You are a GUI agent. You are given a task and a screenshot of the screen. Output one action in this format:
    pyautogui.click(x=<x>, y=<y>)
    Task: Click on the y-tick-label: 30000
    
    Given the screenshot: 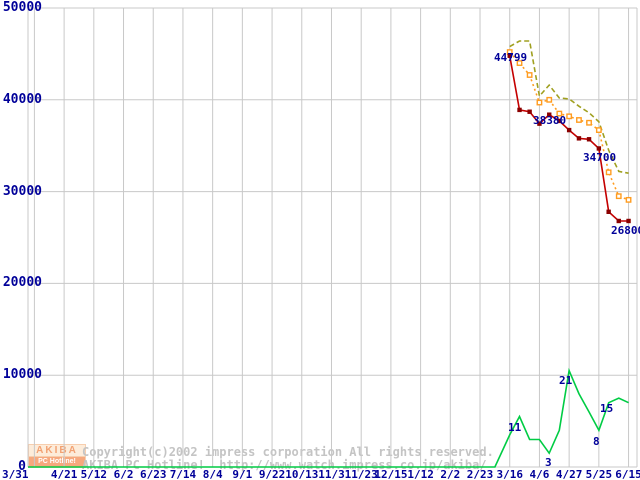 What is the action you would take?
    pyautogui.click(x=22, y=191)
    